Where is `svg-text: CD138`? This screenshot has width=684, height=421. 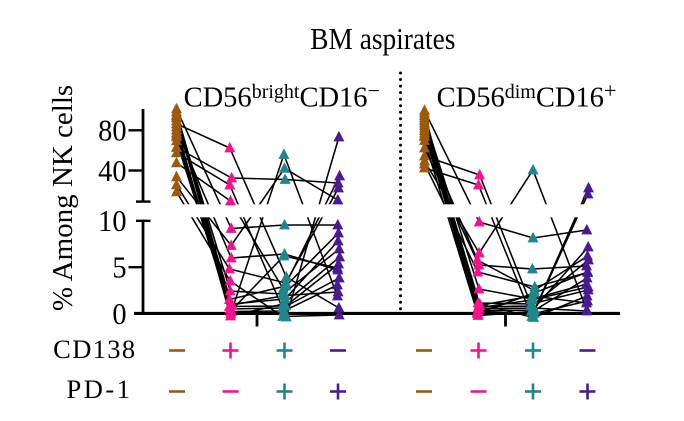
svg-text: CD138 is located at coordinates (94, 349).